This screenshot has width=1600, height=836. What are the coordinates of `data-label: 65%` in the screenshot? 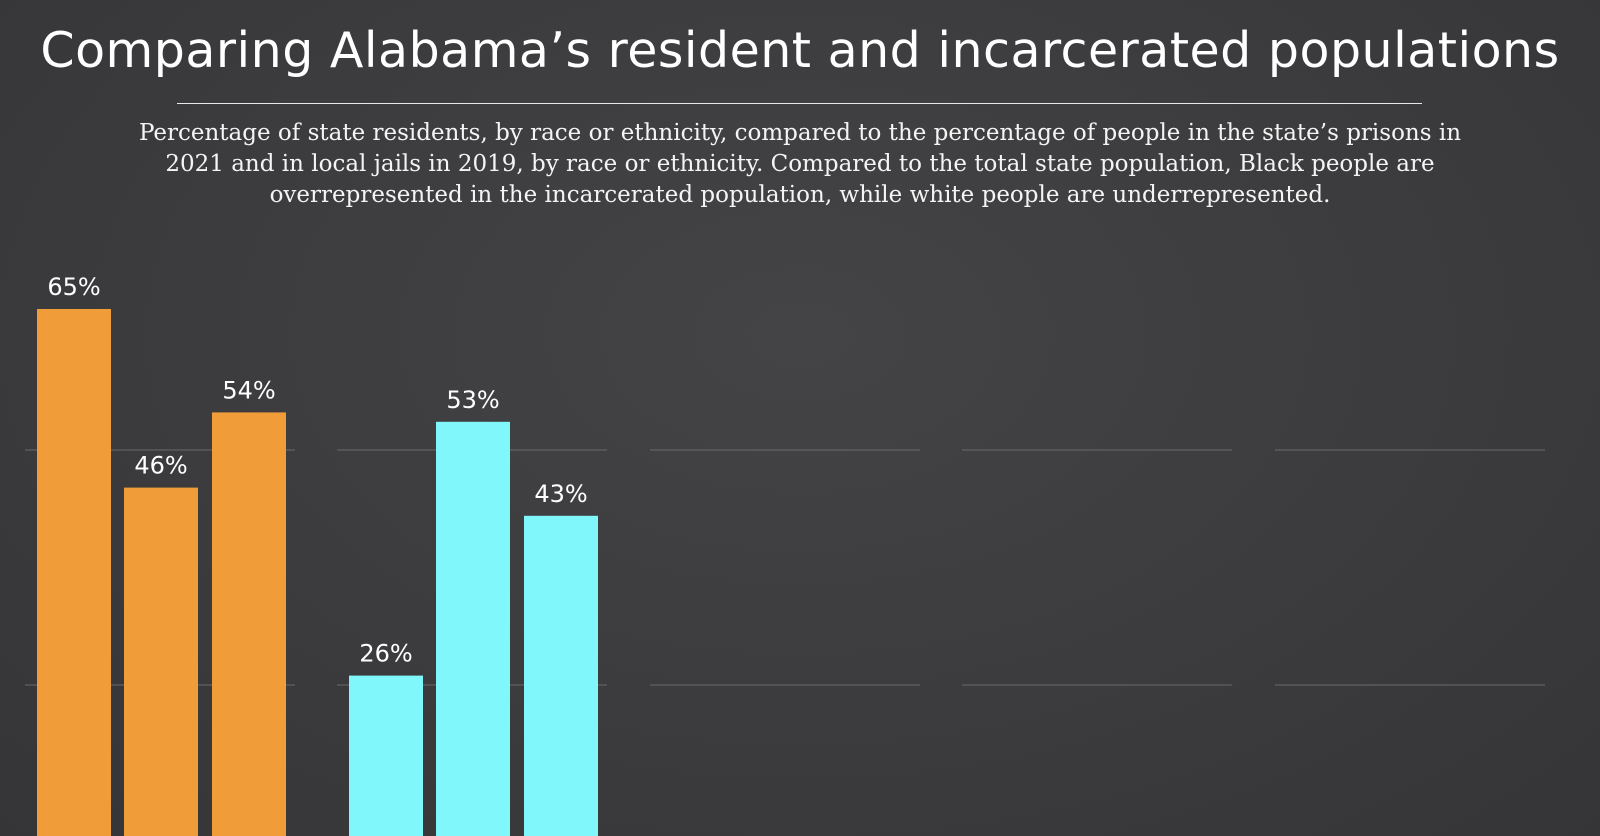 It's located at (73, 287).